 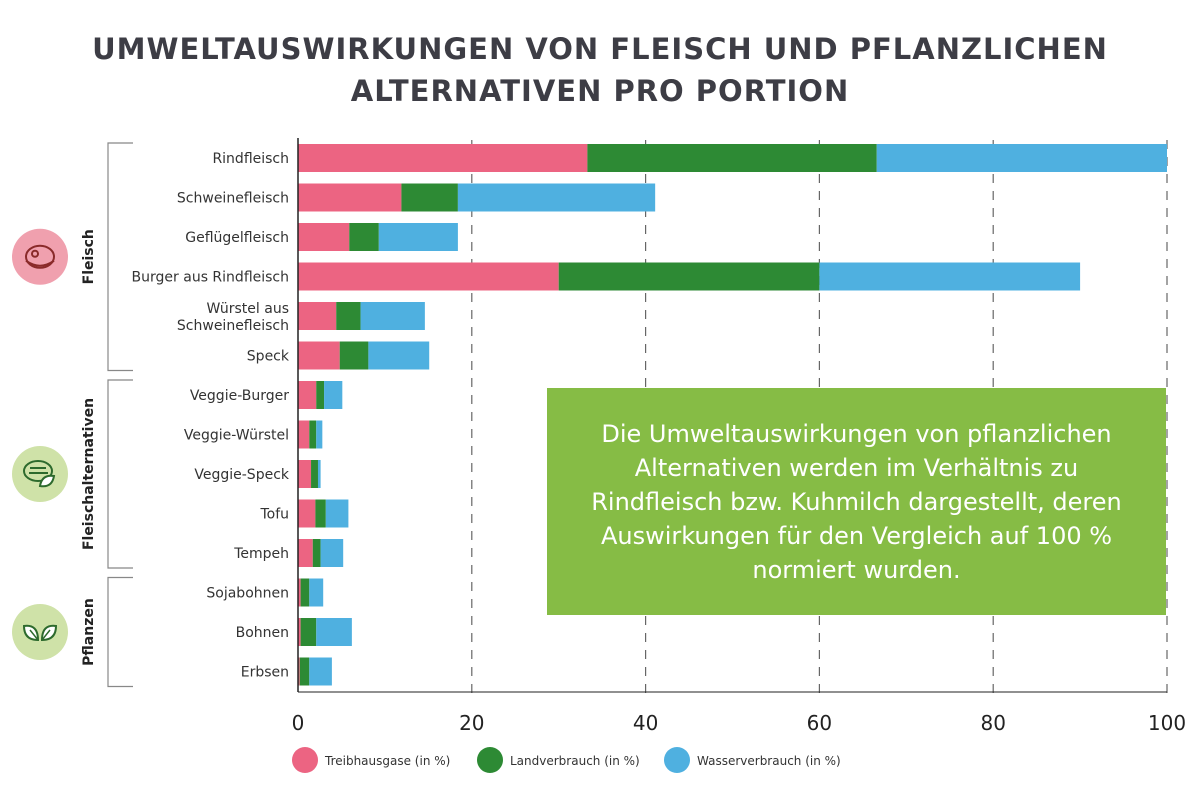 What do you see at coordinates (298, 723) in the screenshot?
I see `x-tick-label: 0` at bounding box center [298, 723].